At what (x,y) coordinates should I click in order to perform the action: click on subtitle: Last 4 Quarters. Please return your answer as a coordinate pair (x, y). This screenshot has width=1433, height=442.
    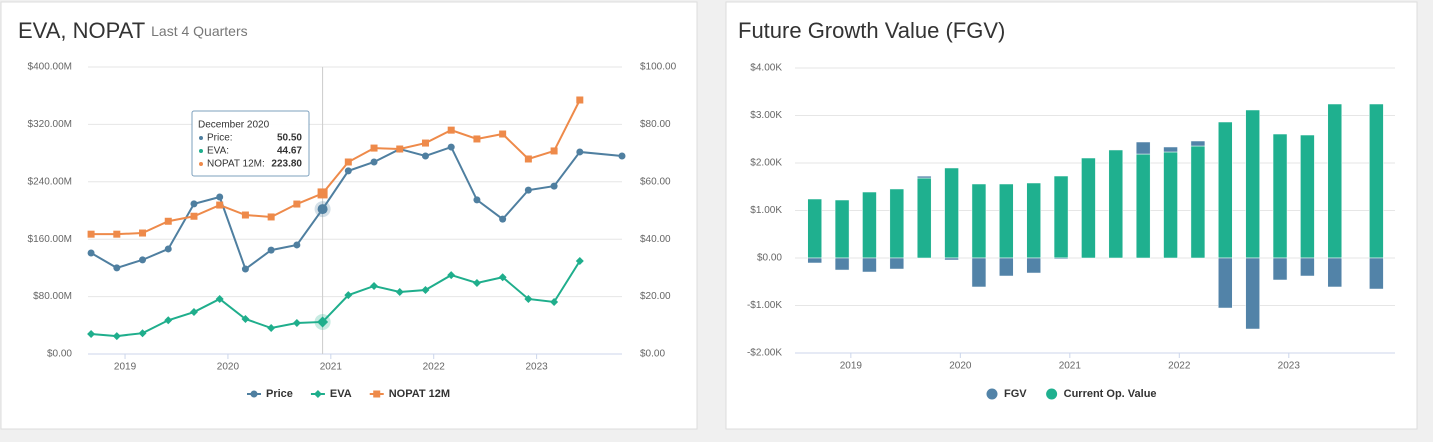
    Looking at the image, I should click on (199, 31).